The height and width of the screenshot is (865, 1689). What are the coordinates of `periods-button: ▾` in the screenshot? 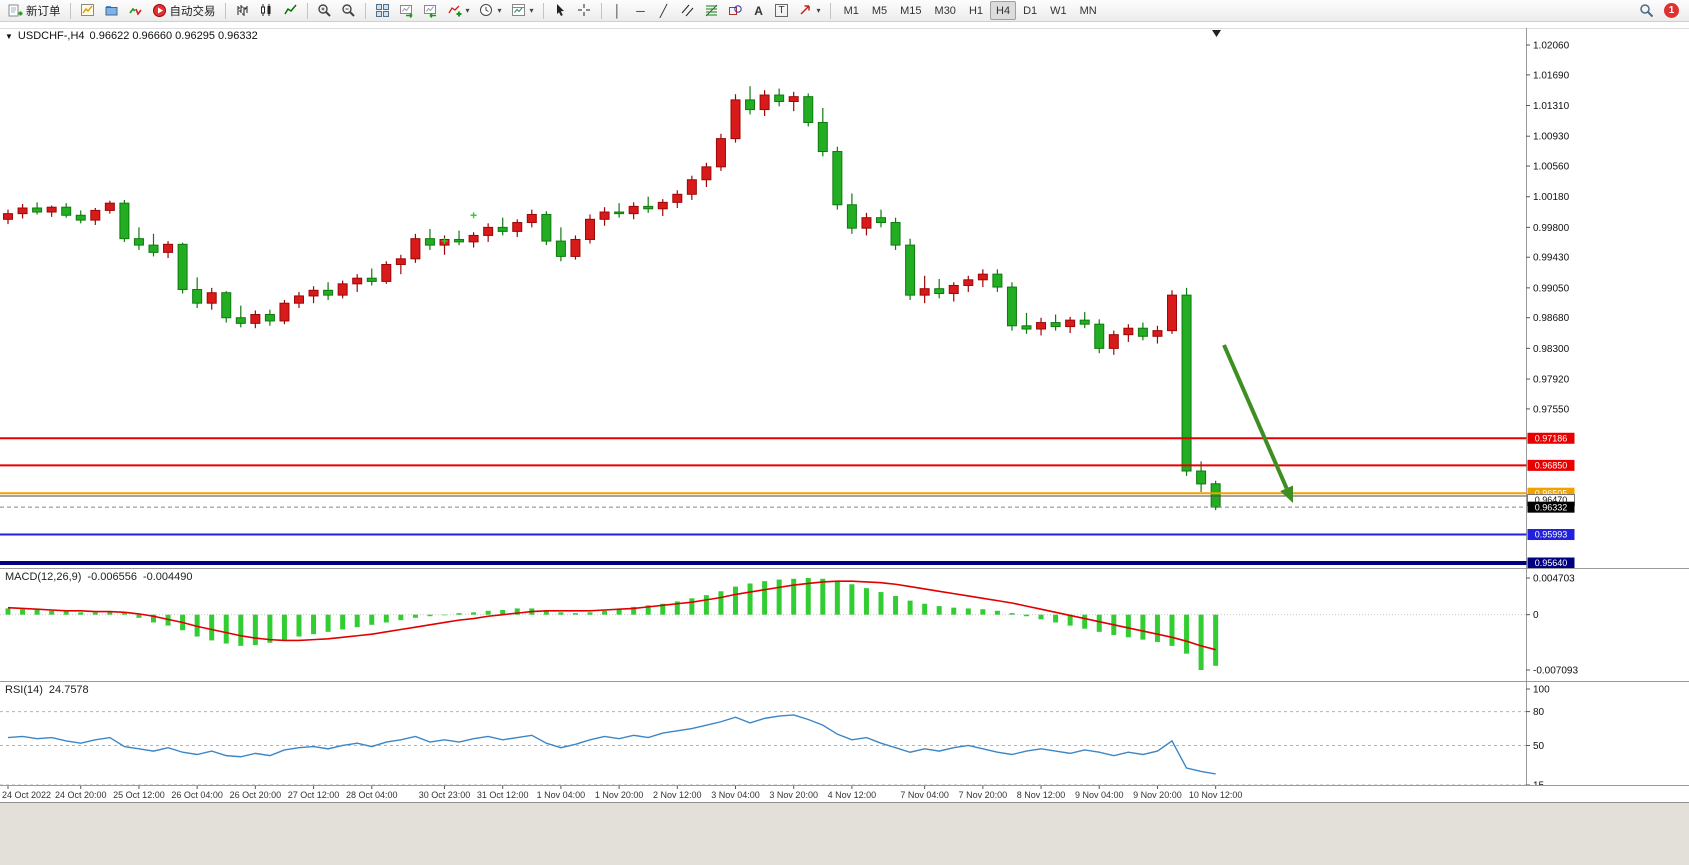 It's located at (490, 11).